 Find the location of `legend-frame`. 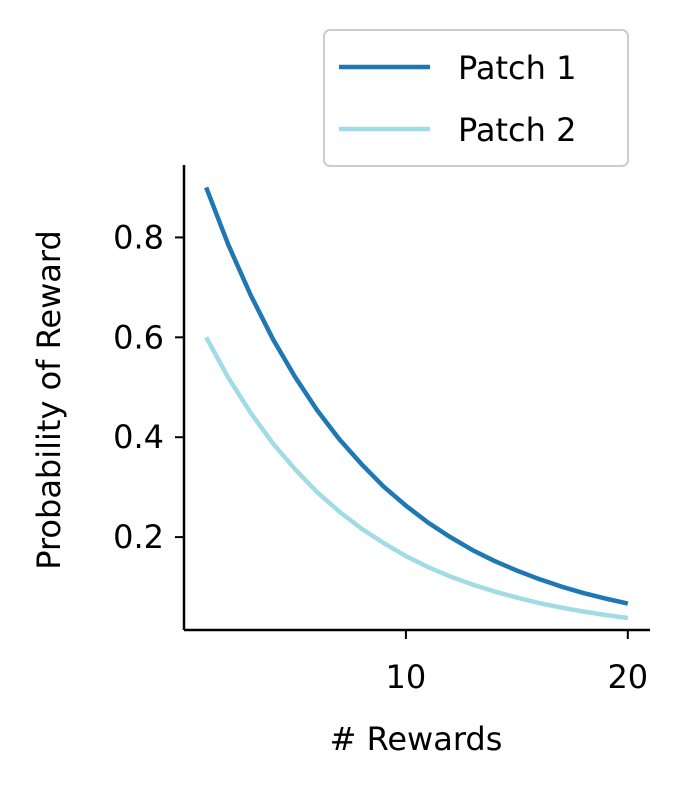

legend-frame is located at coordinates (476, 98).